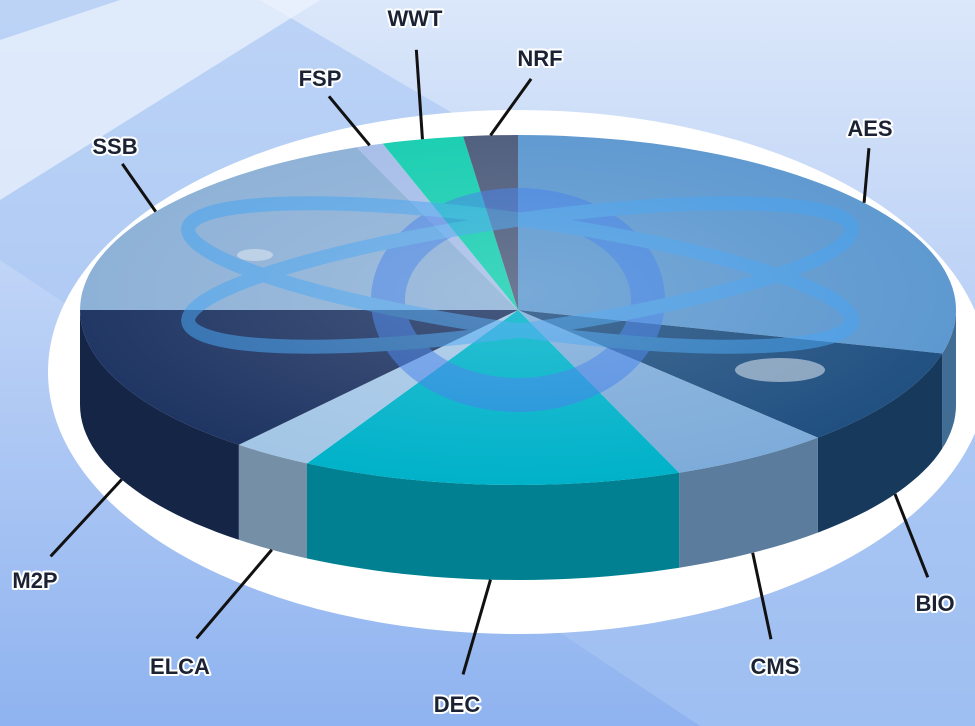 The image size is (975, 726). What do you see at coordinates (775, 666) in the screenshot?
I see `slice-label: CMS` at bounding box center [775, 666].